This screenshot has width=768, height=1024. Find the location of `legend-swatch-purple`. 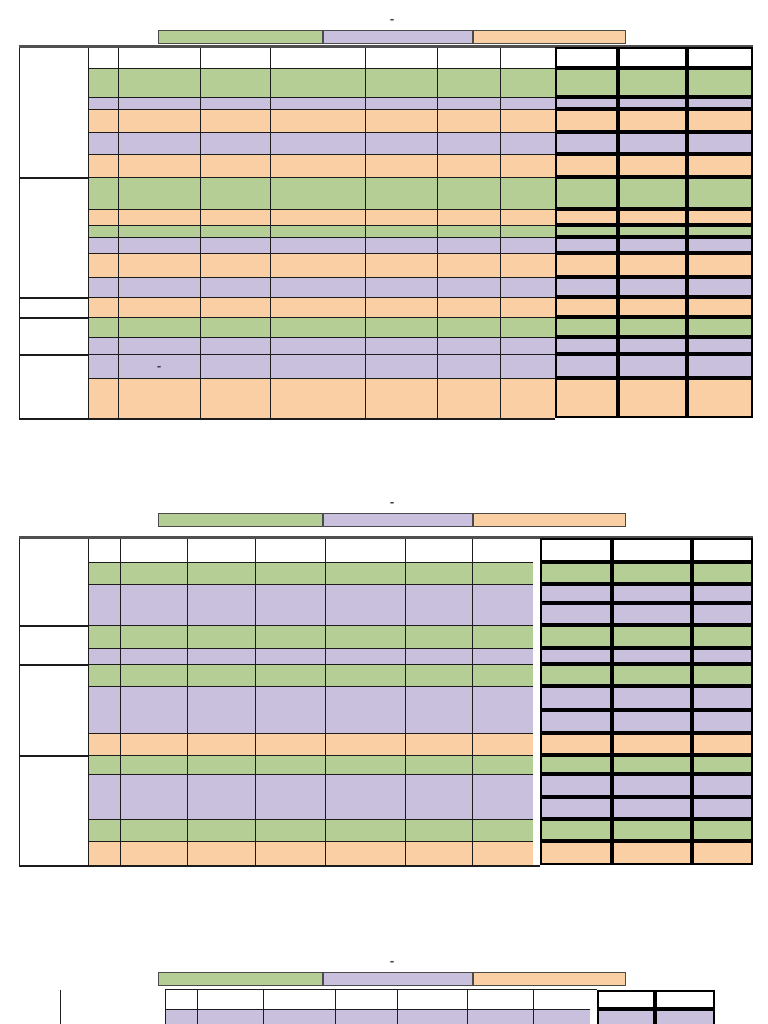

legend-swatch-purple is located at coordinates (398, 979).